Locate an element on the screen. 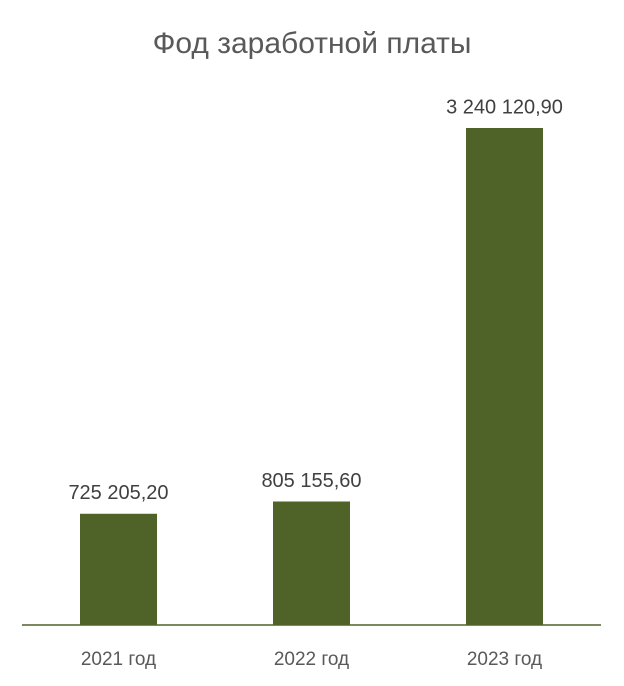 This screenshot has height=686, width=624. value-label: 725 205,20 is located at coordinates (118, 493).